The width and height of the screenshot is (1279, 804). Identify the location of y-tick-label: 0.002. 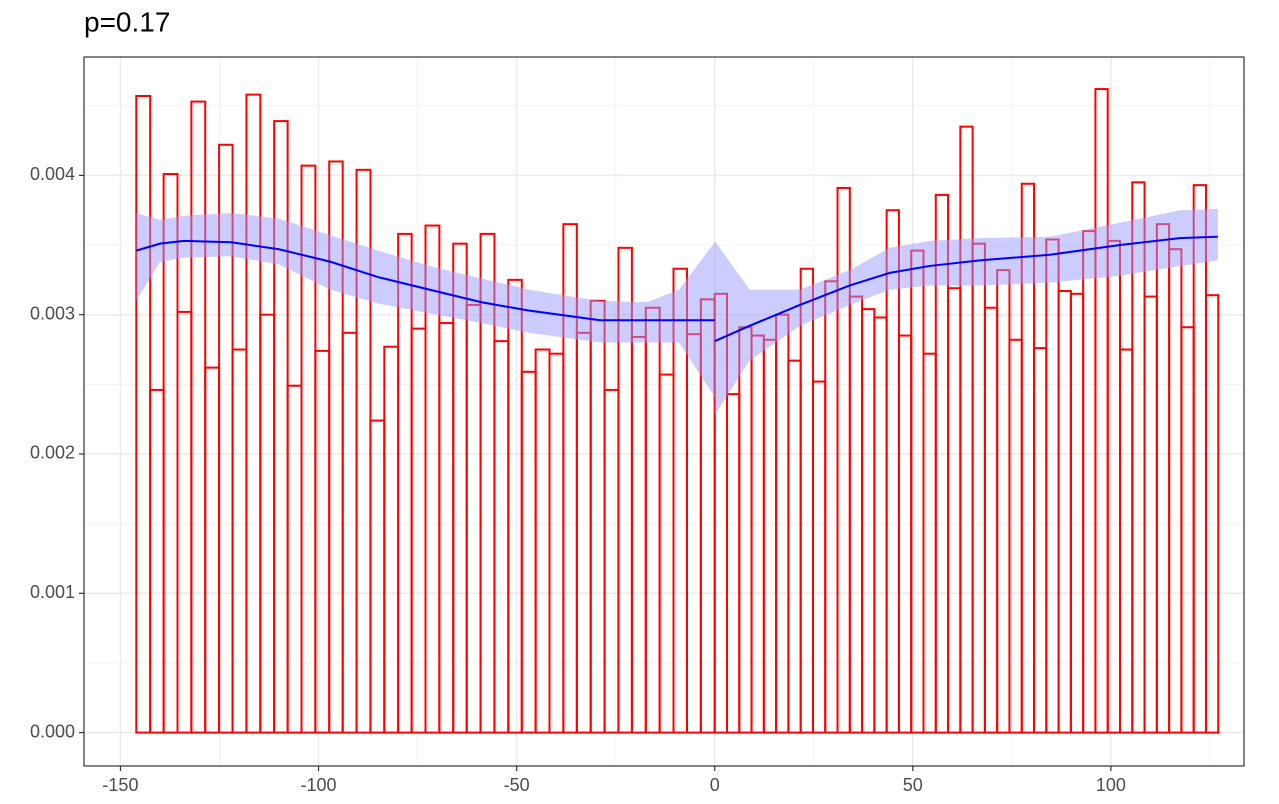
(52, 453).